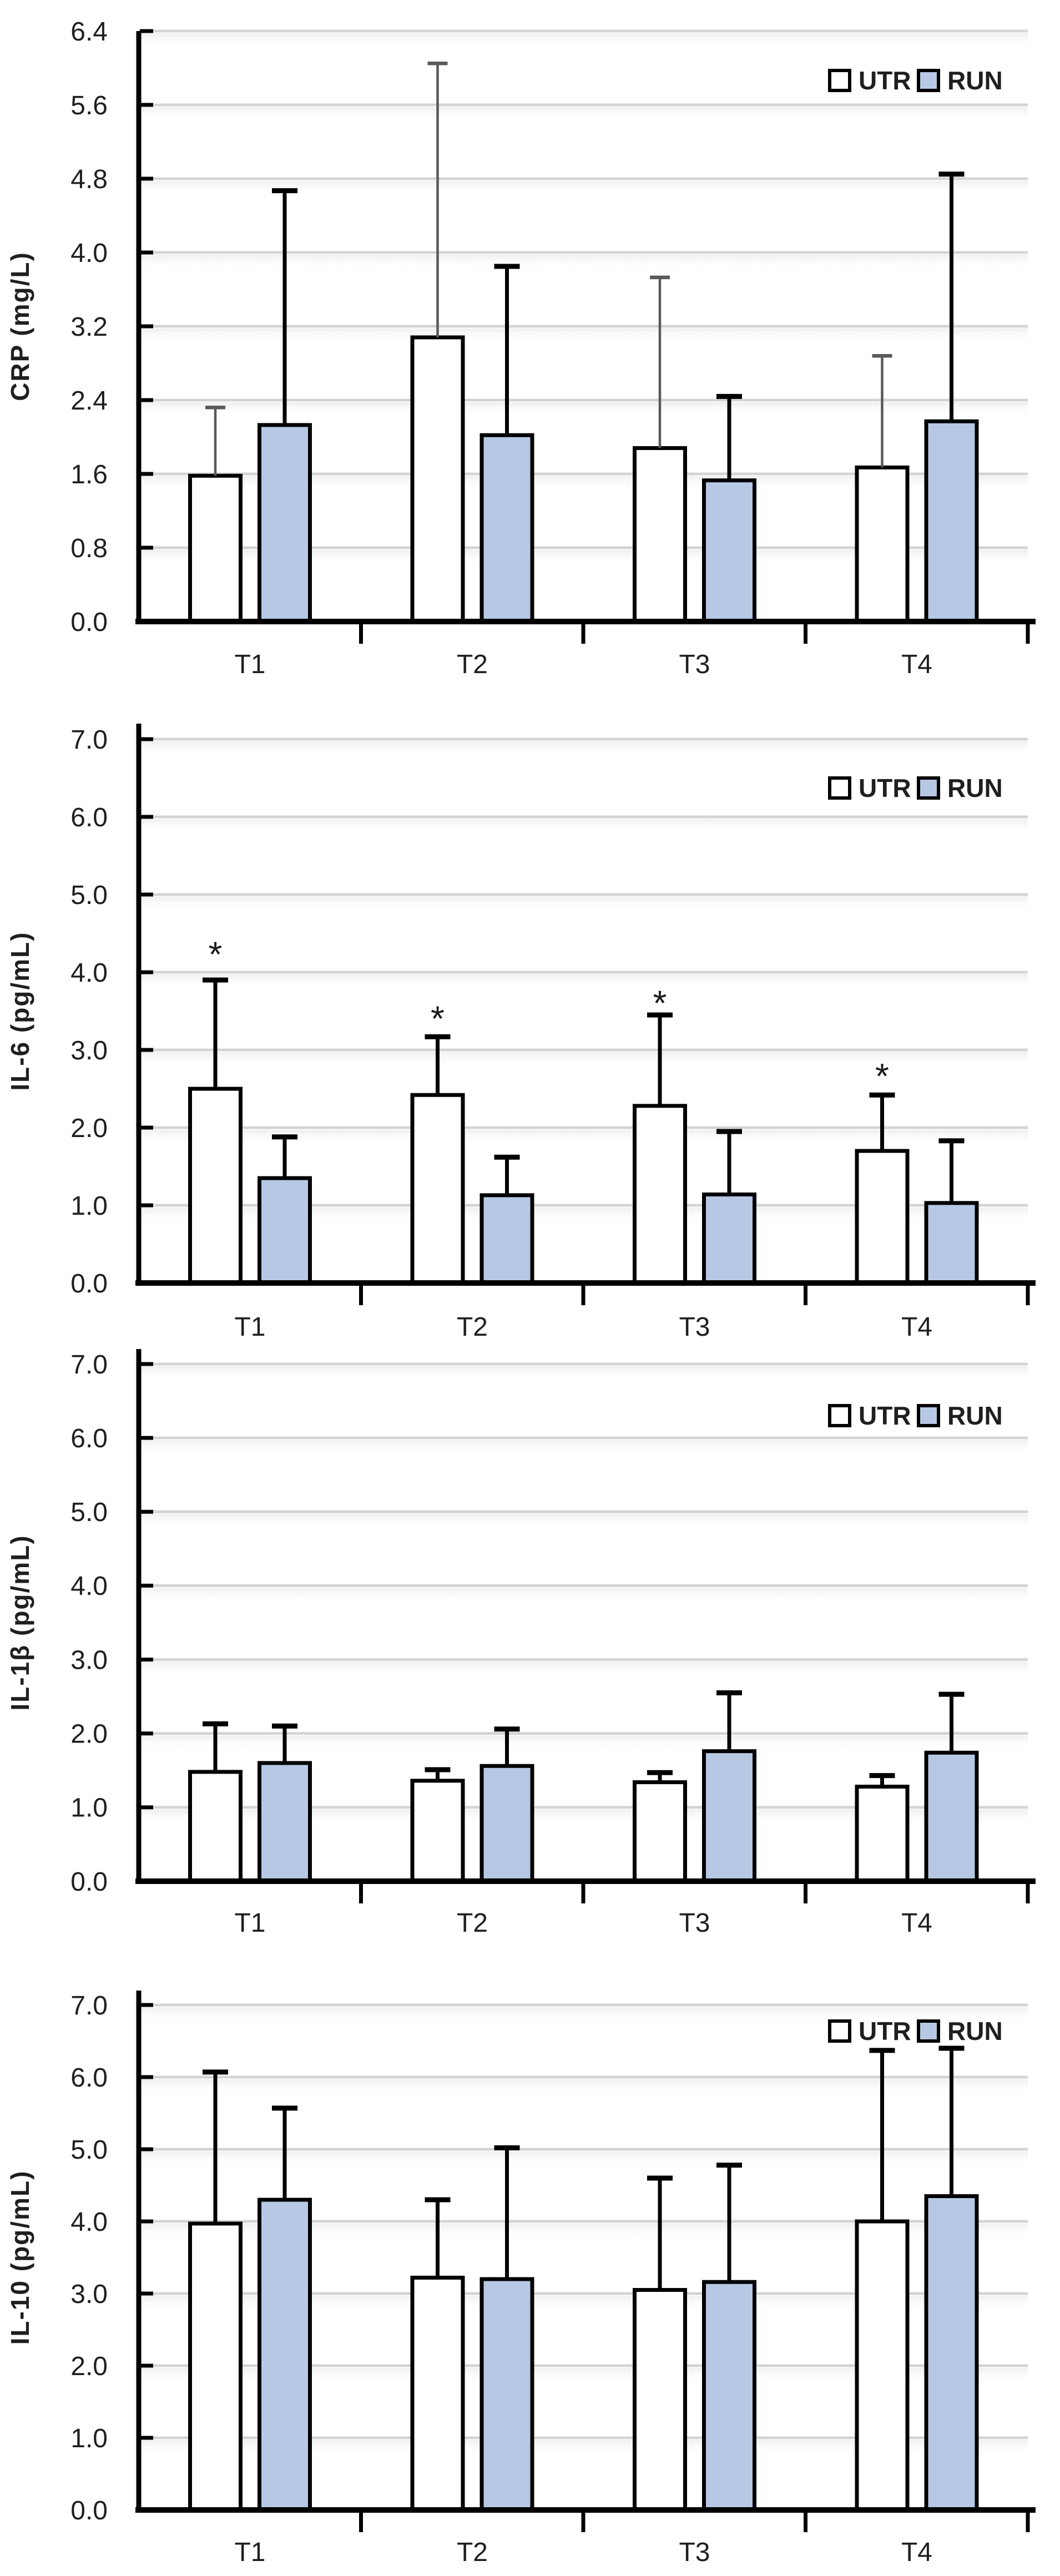 This screenshot has width=1060, height=2576. What do you see at coordinates (89, 105) in the screenshot?
I see `y-tick-label: 5.6` at bounding box center [89, 105].